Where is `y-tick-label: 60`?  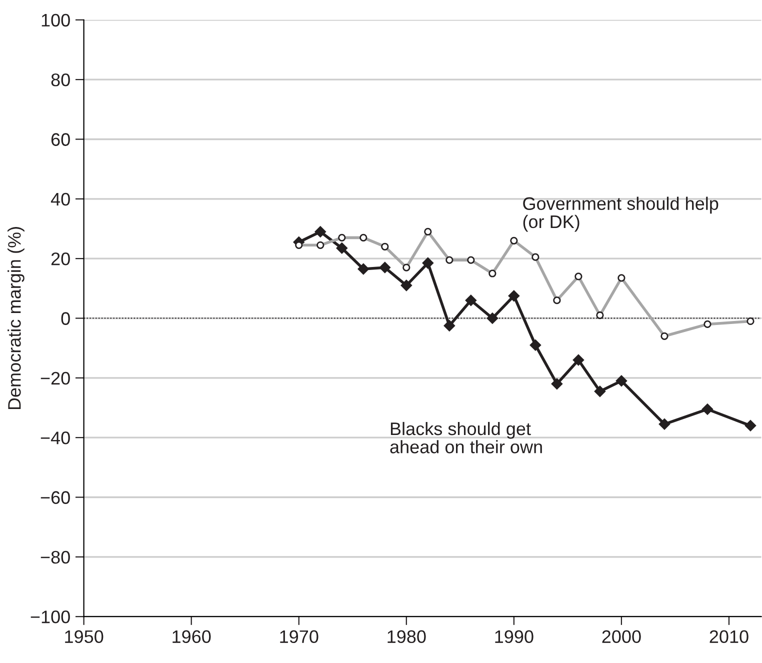
y-tick-label: 60 is located at coordinates (60, 139).